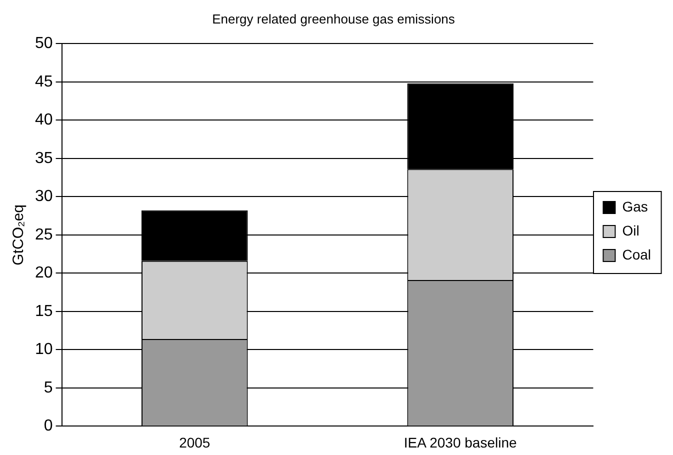 Image resolution: width=673 pixels, height=455 pixels. What do you see at coordinates (44, 43) in the screenshot?
I see `y-tick-label: 50` at bounding box center [44, 43].